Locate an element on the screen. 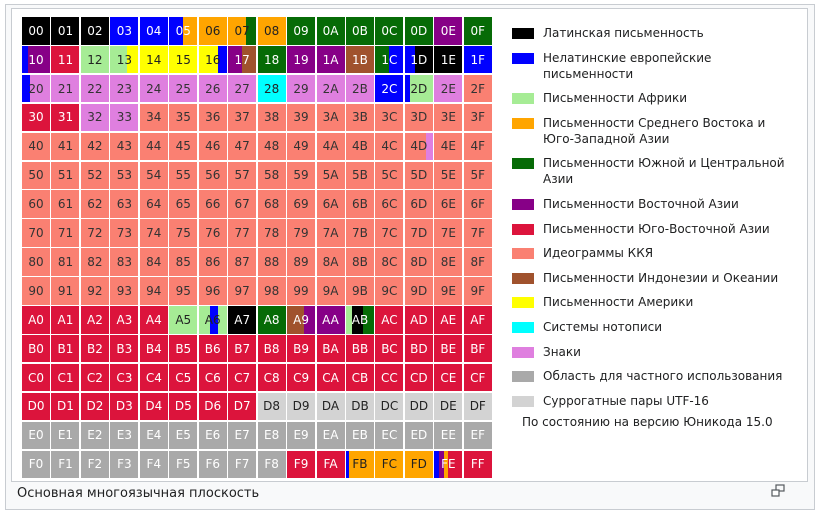 The height and width of the screenshot is (517, 822). block-label: B2 is located at coordinates (94, 348).